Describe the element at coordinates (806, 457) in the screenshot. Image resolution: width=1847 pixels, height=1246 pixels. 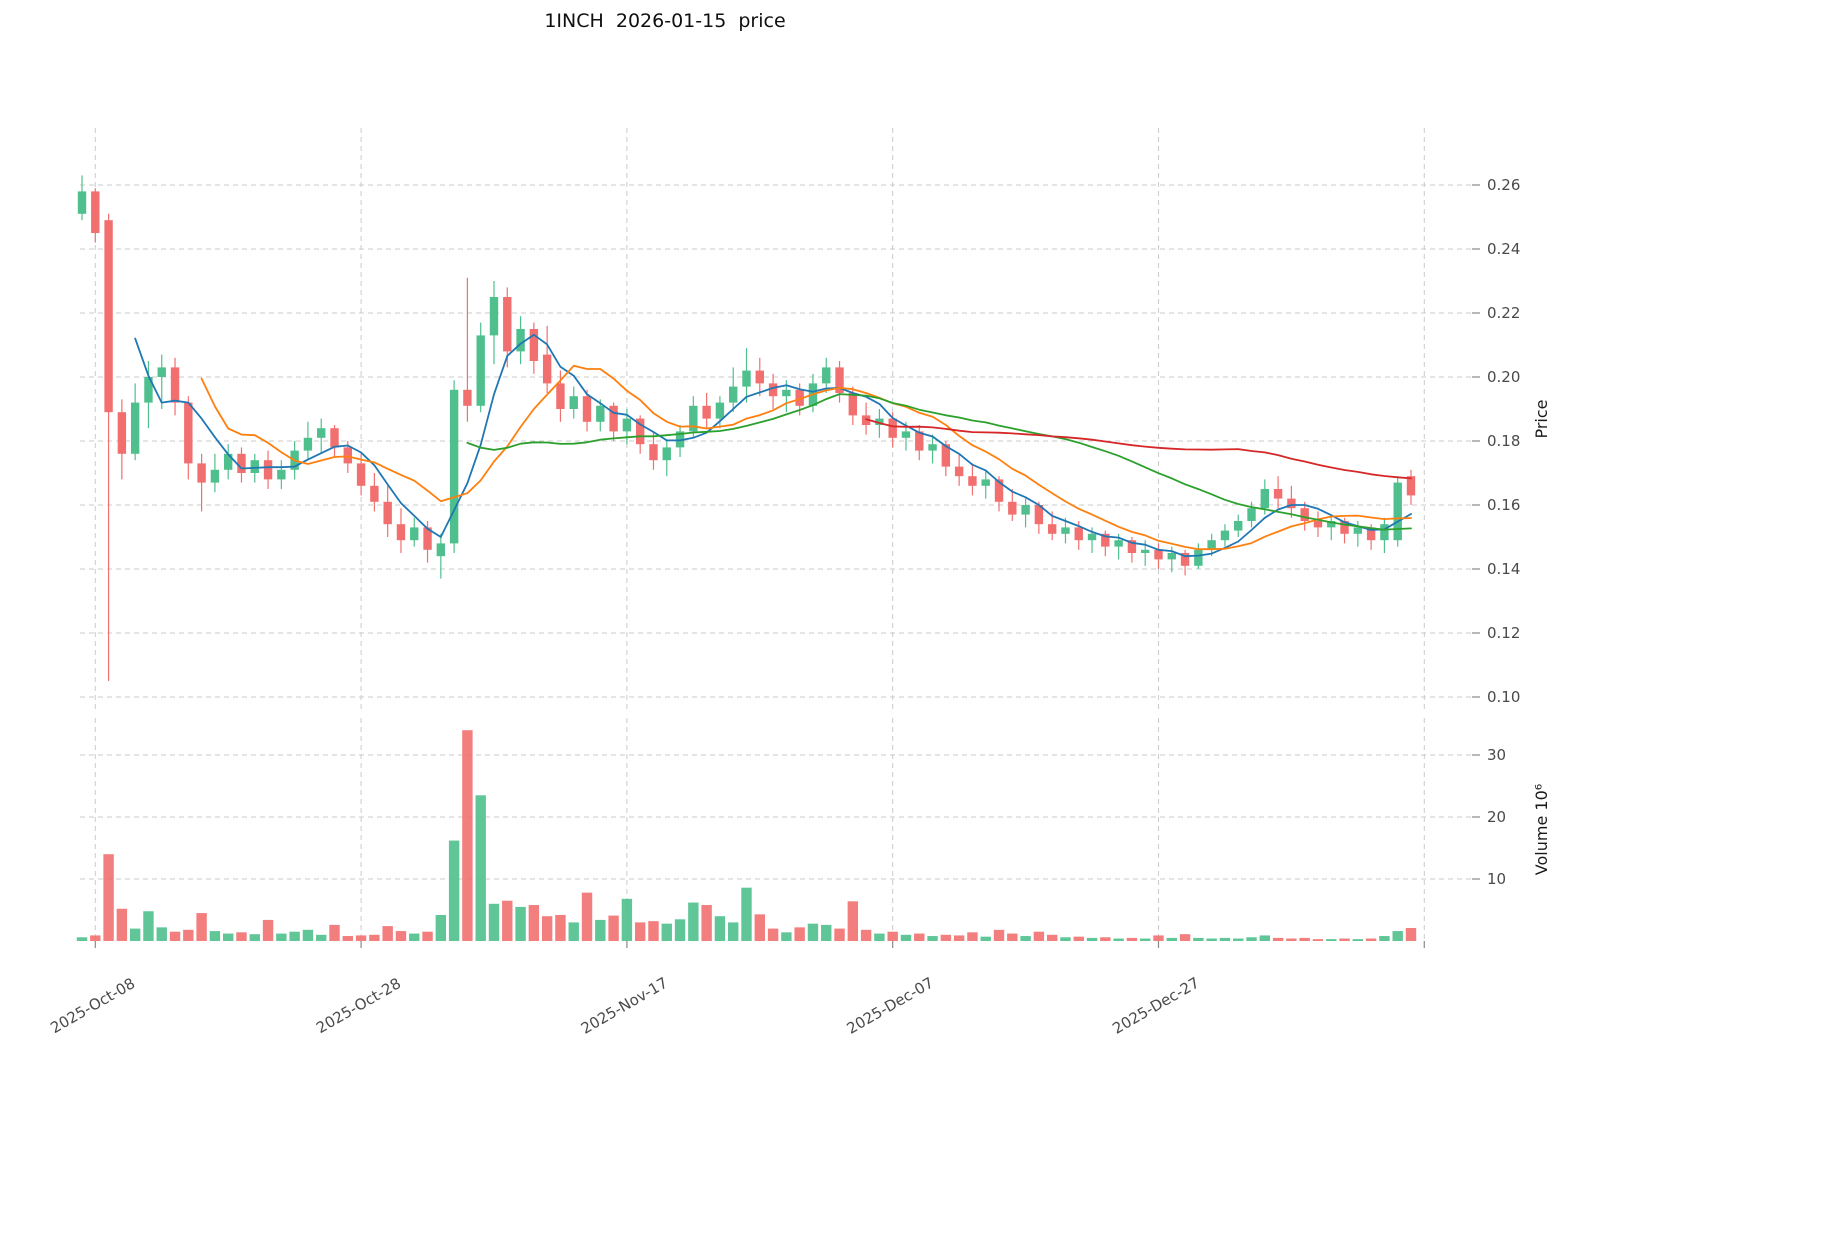
I see `ma-line-ma10` at that location.